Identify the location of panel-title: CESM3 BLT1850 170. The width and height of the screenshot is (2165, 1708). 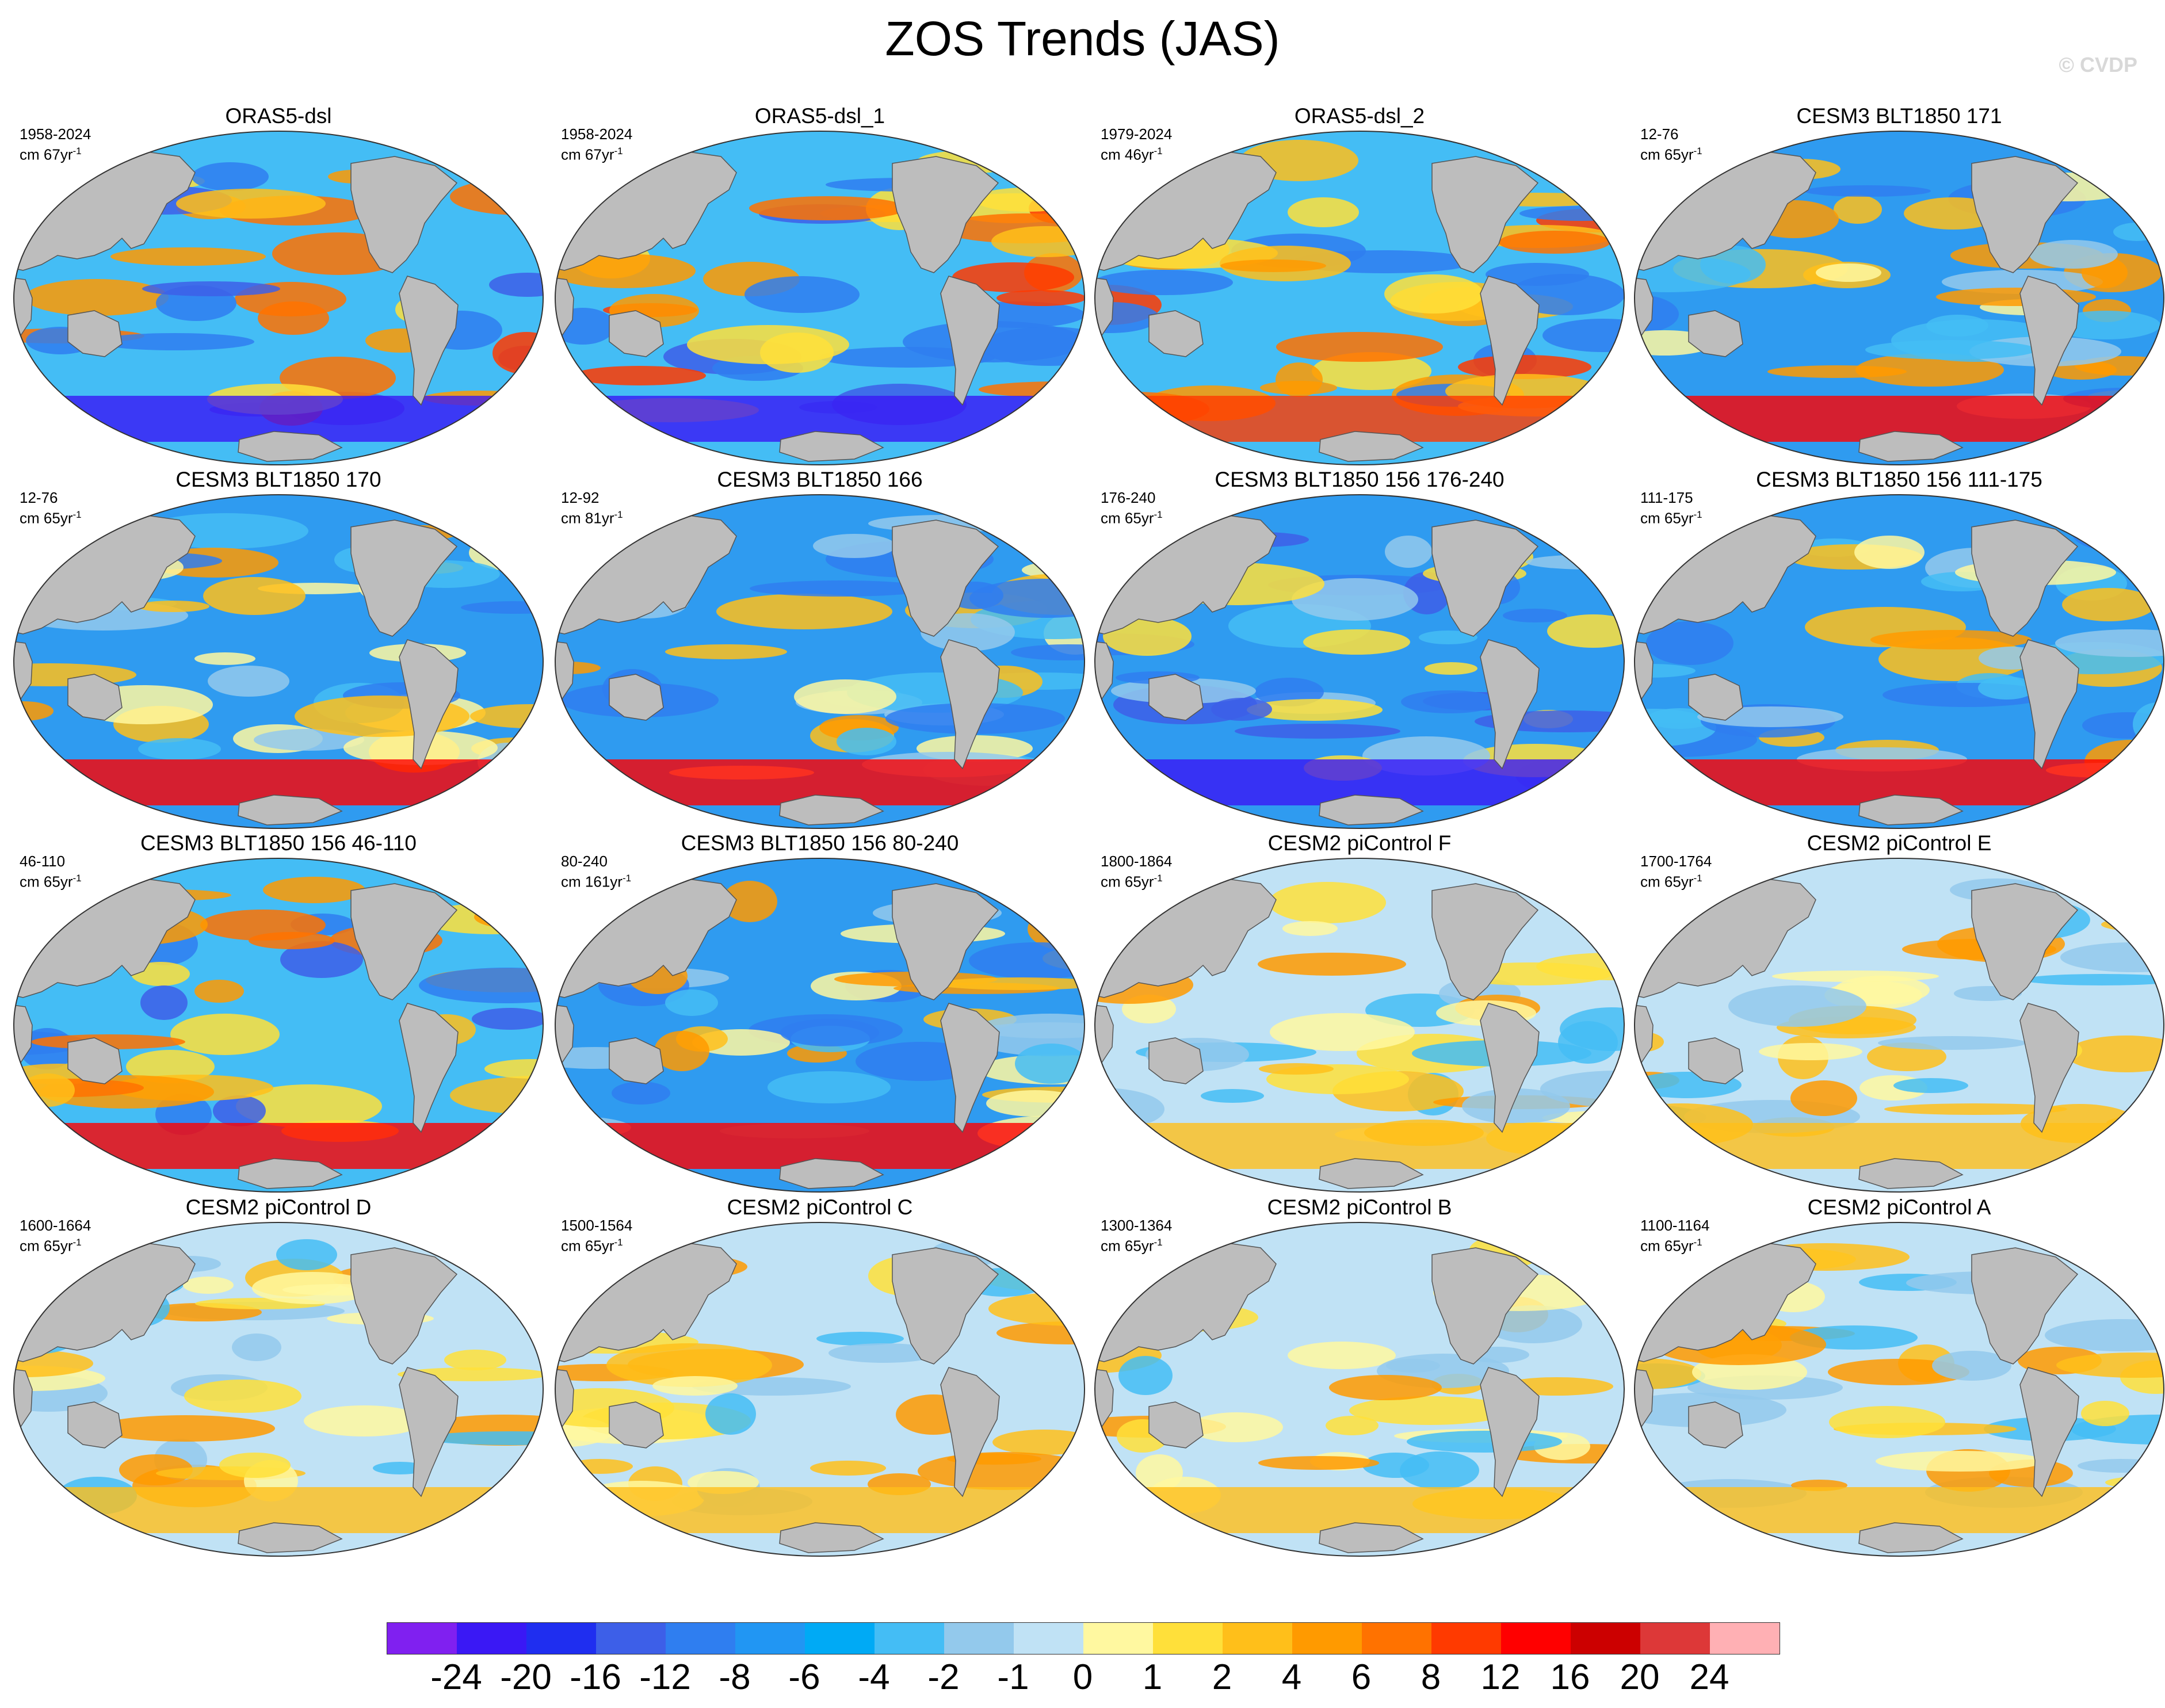
(278, 479).